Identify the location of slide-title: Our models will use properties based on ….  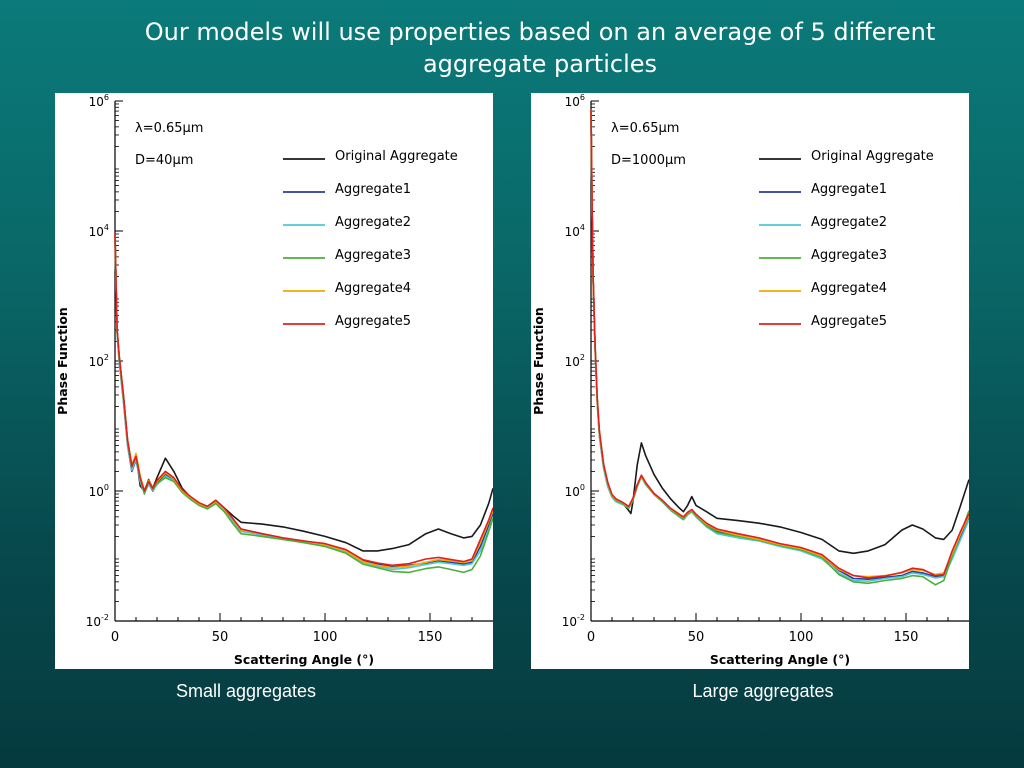
(540, 48).